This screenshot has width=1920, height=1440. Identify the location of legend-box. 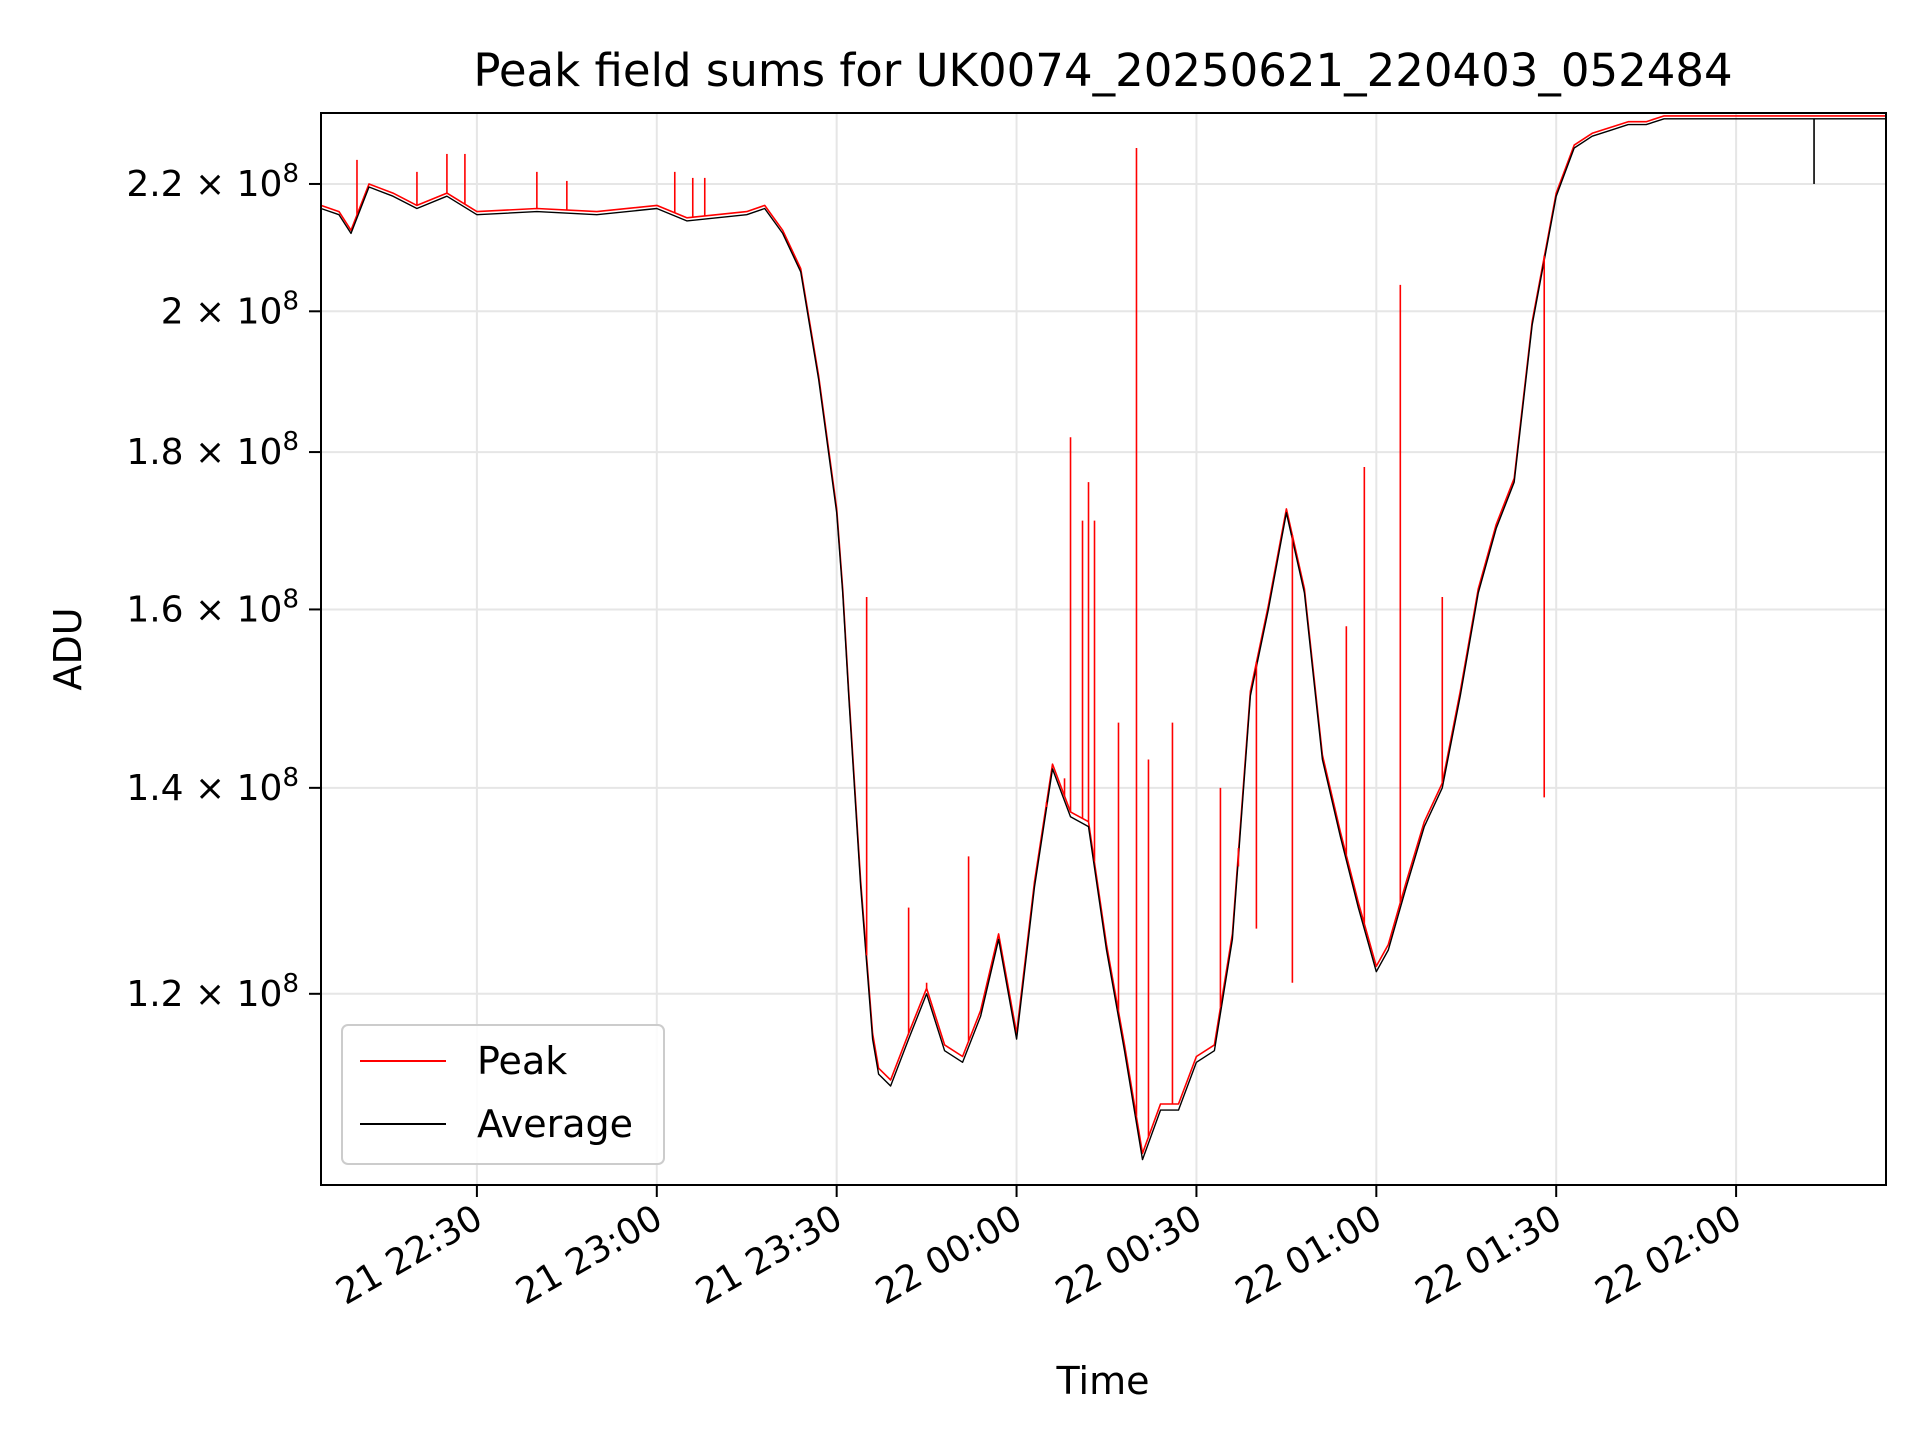
(503, 1094).